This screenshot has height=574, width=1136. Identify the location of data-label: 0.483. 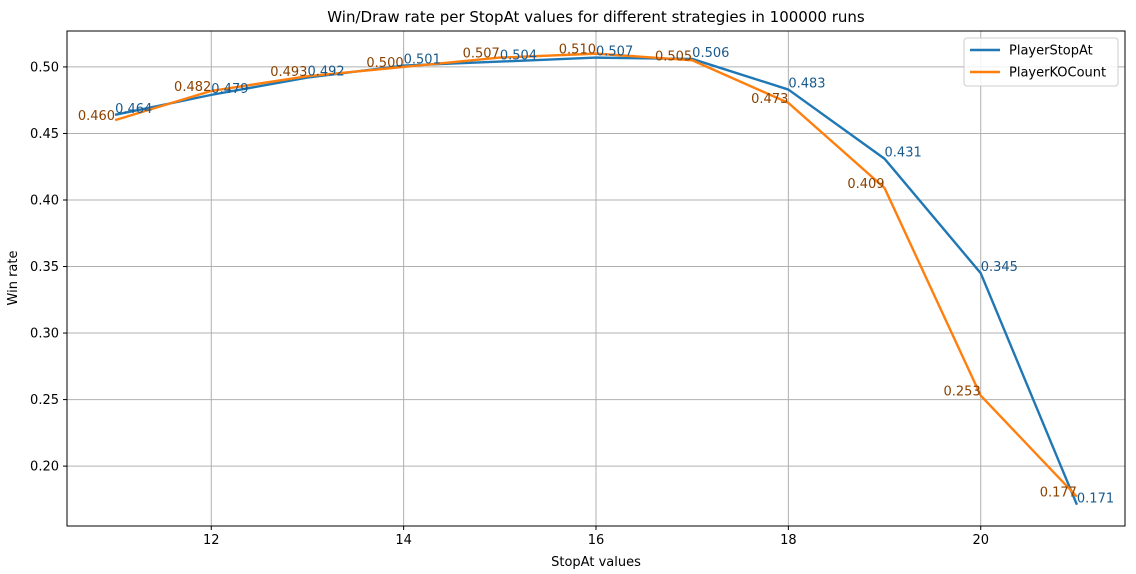
(806, 84).